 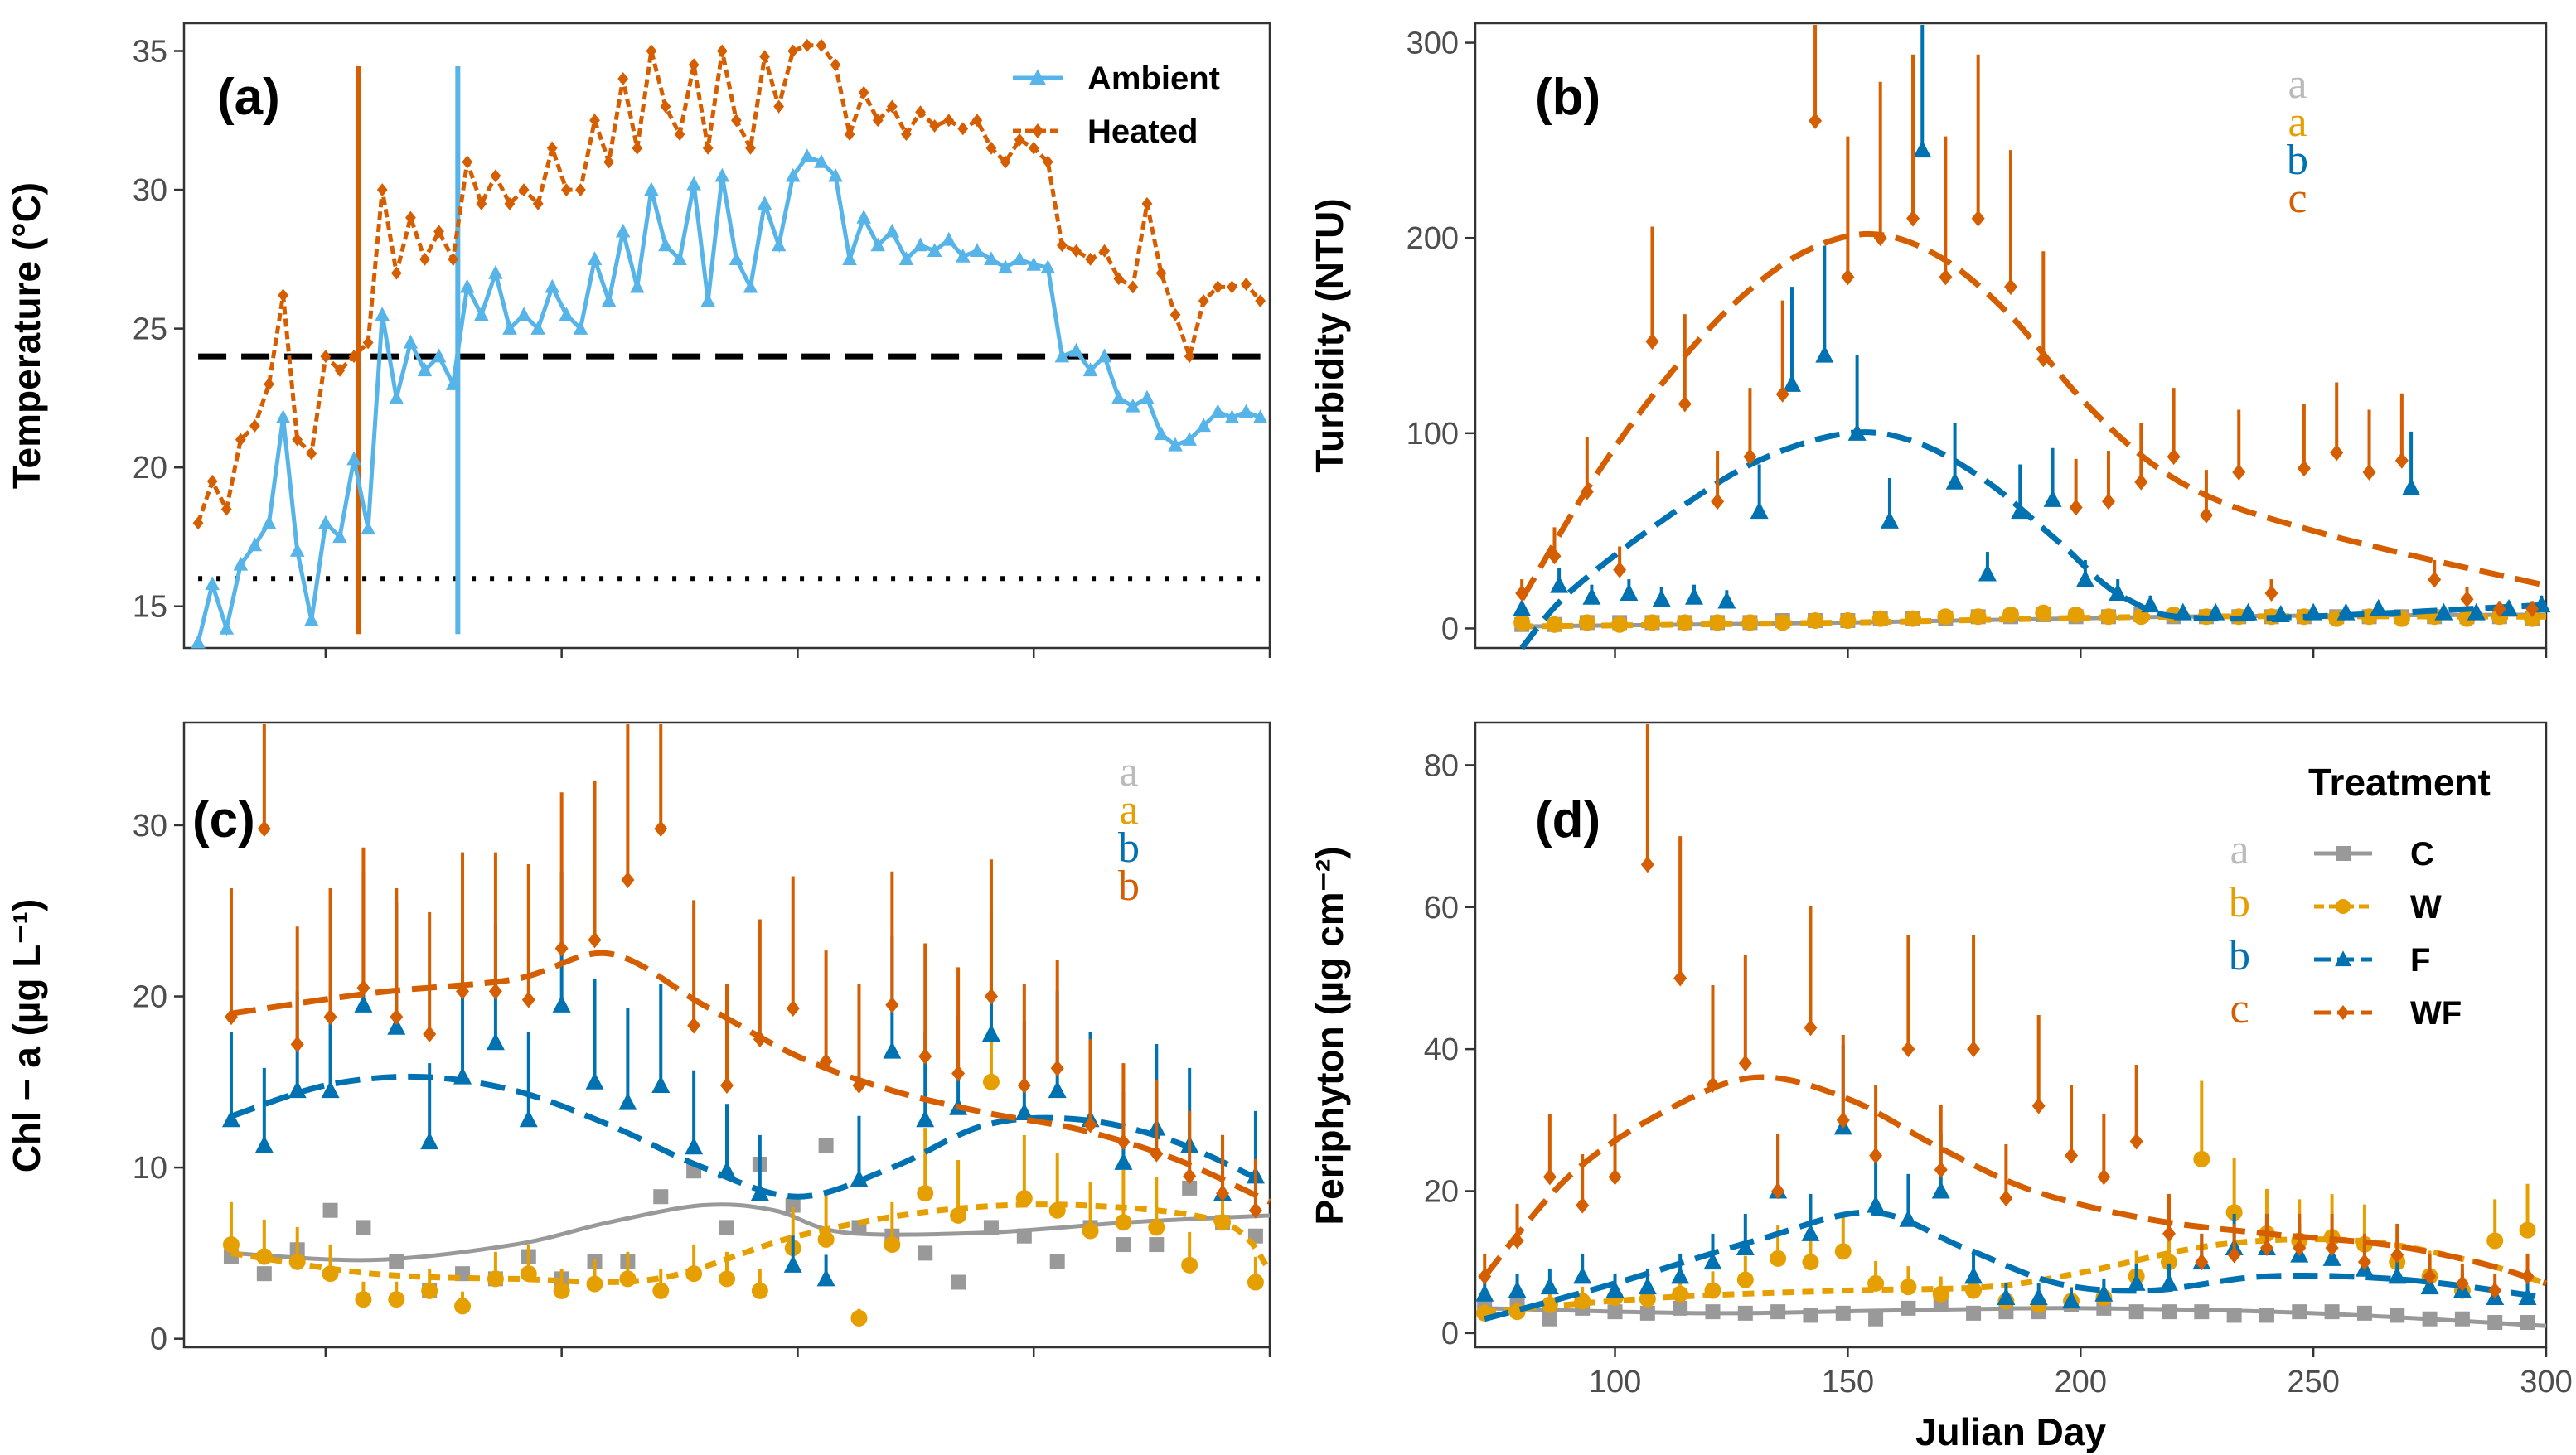 What do you see at coordinates (26, 335) in the screenshot?
I see `y-axis-label: Temperature (°C)` at bounding box center [26, 335].